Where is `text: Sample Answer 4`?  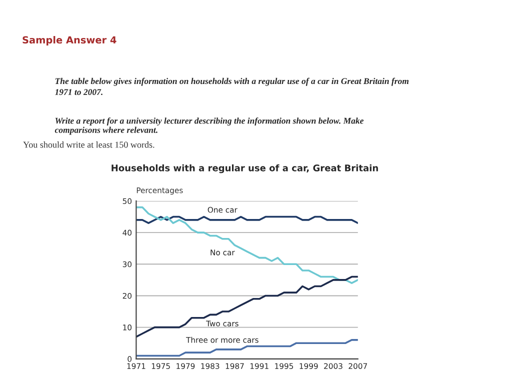
text: Sample Answer 4 is located at coordinates (69, 41).